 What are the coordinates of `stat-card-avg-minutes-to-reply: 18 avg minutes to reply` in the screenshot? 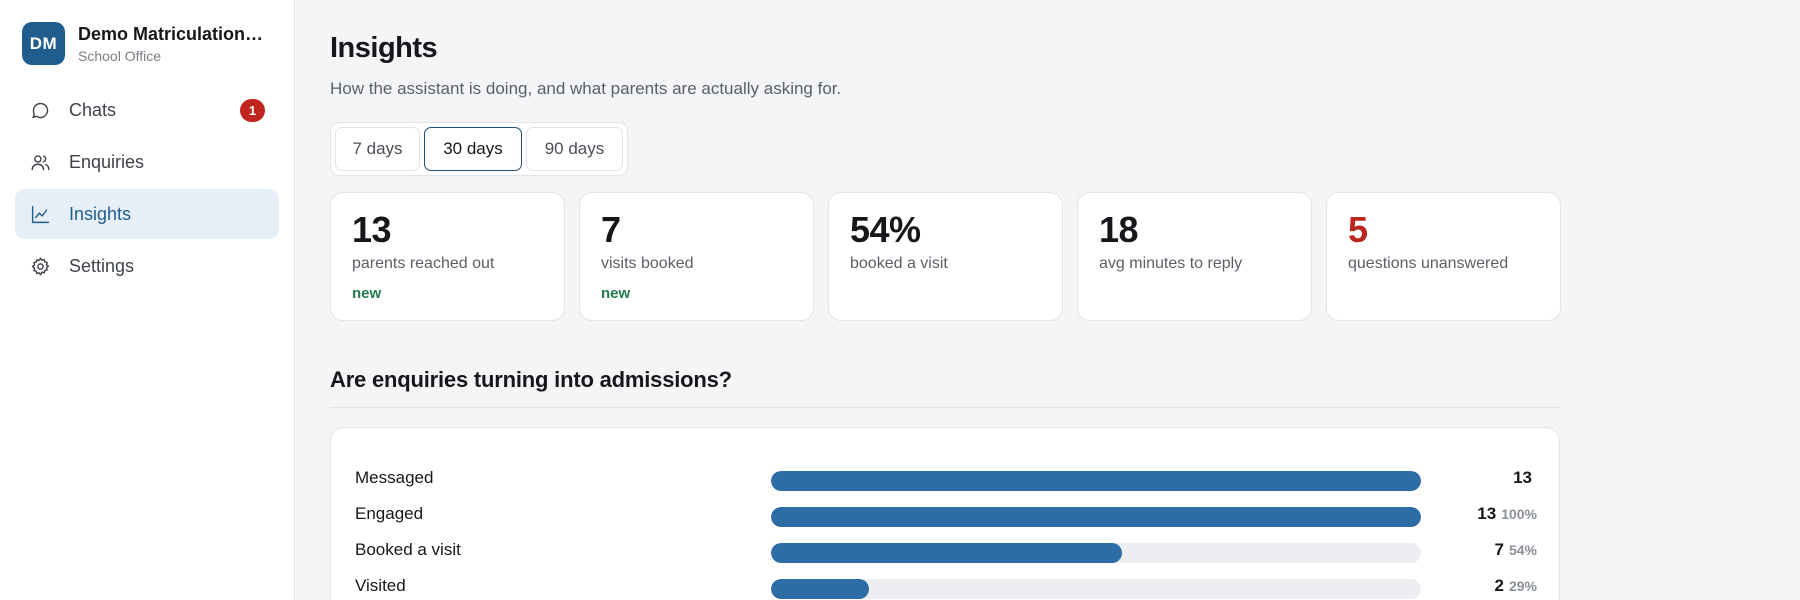 It's located at (1194, 256).